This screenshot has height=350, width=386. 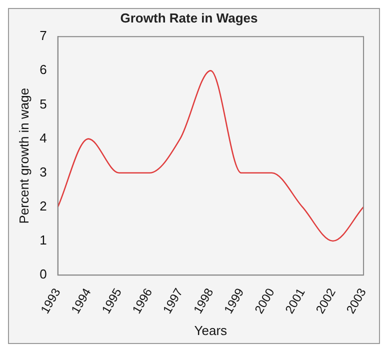 I want to click on y-tick-label: 2, so click(x=43, y=206).